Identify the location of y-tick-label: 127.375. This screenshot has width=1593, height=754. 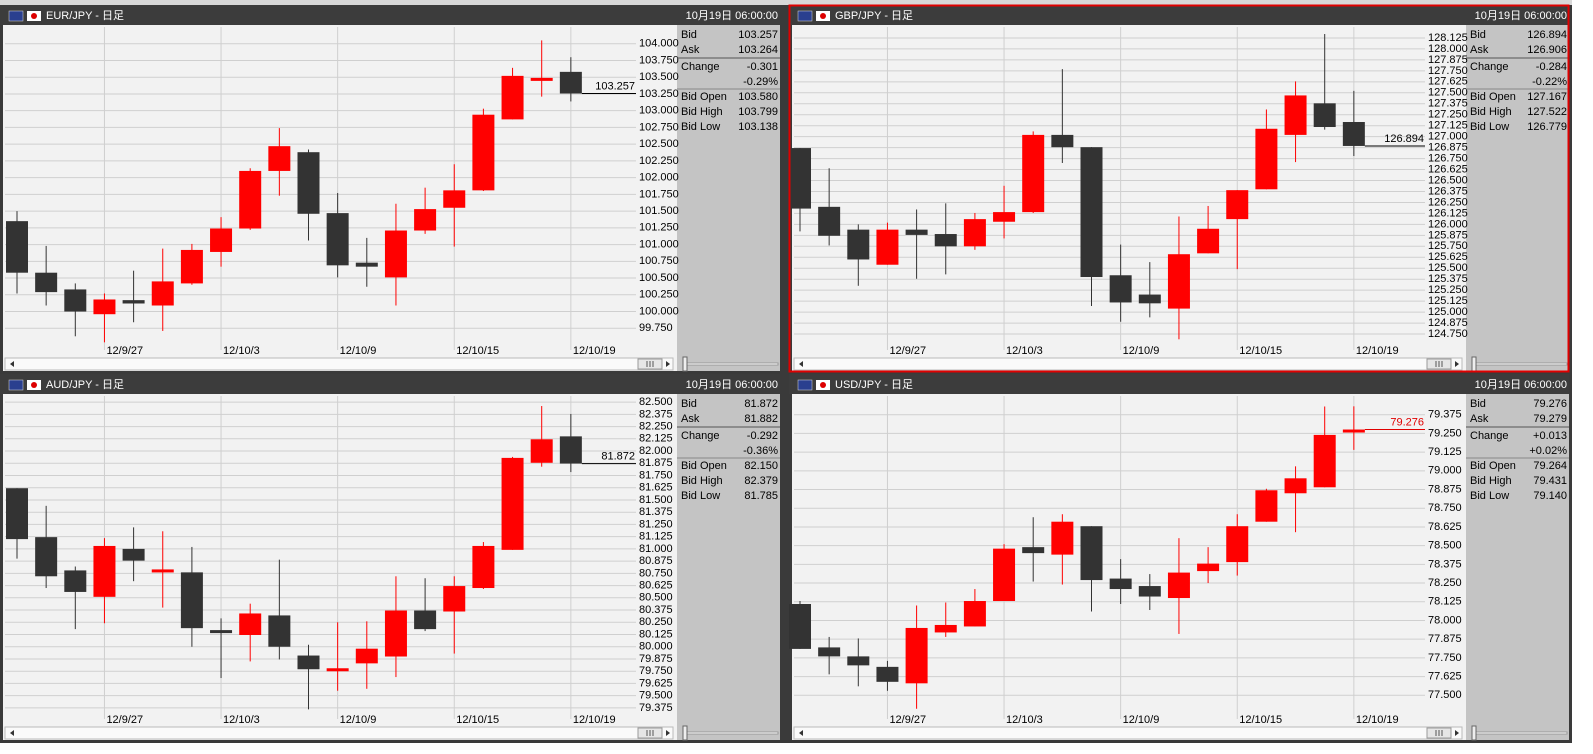
(1448, 104).